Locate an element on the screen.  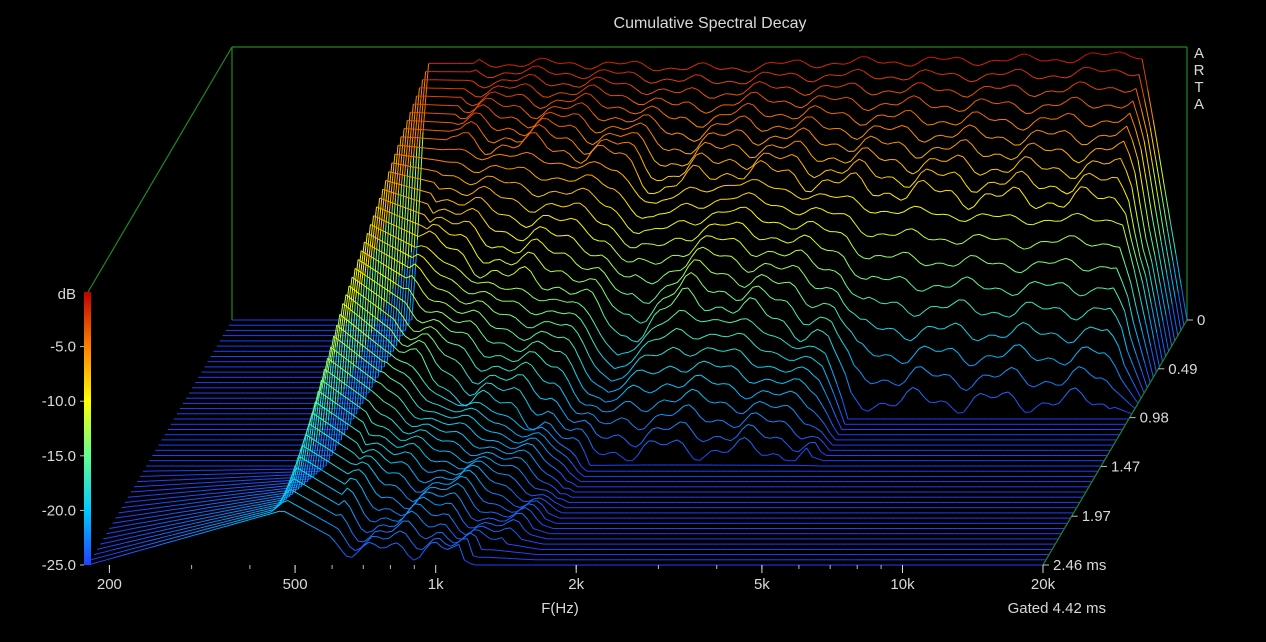
time-tick-label: 2.46 ms is located at coordinates (1079, 565).